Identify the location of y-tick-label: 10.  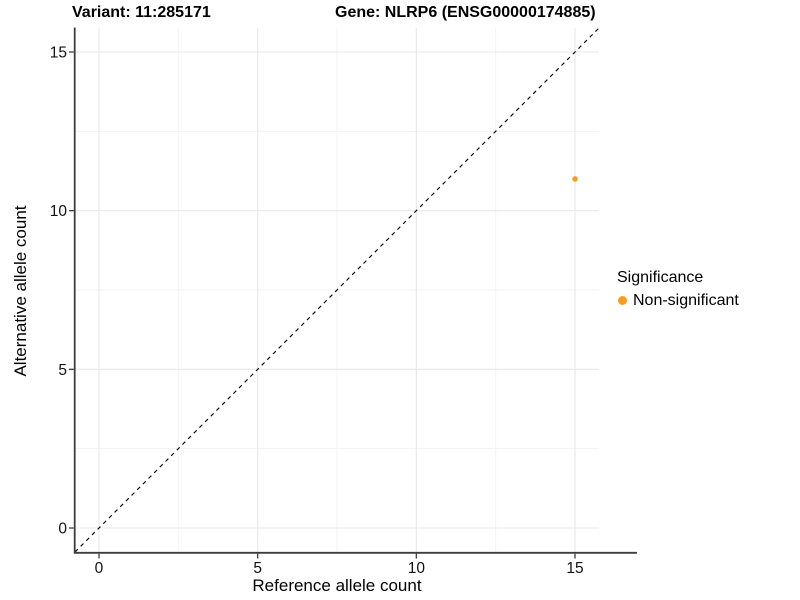
(59, 211).